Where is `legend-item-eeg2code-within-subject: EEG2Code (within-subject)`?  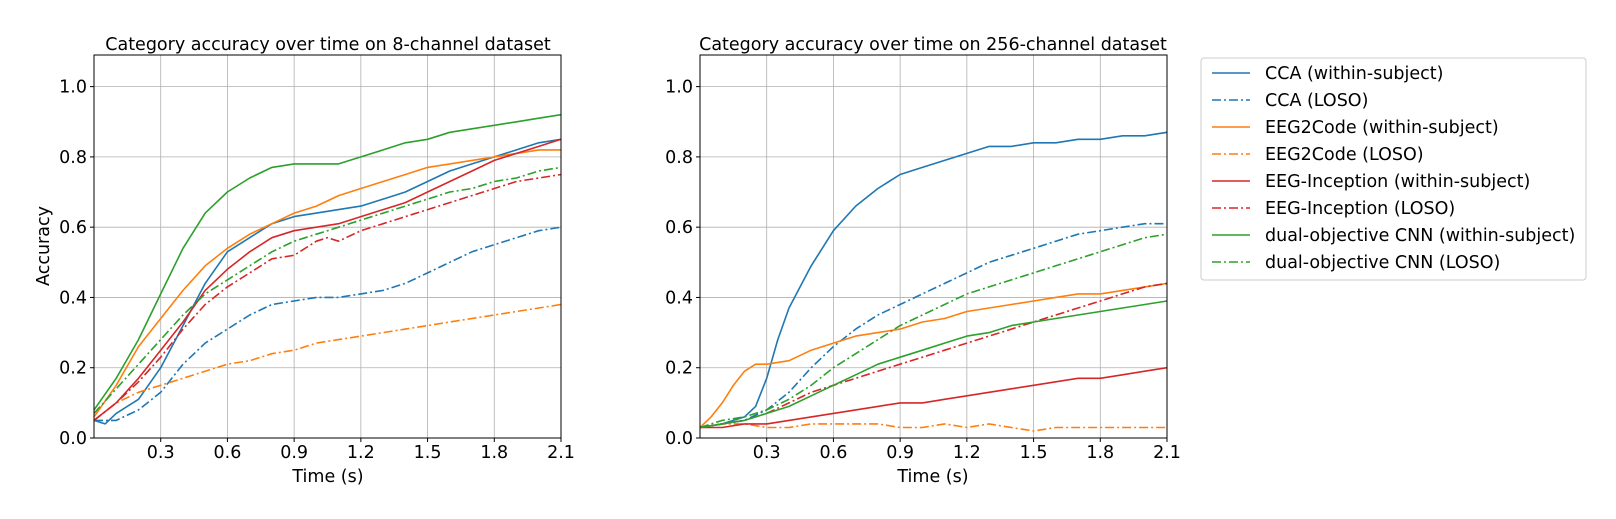 legend-item-eeg2code-within-subject: EEG2Code (within-subject) is located at coordinates (1355, 128).